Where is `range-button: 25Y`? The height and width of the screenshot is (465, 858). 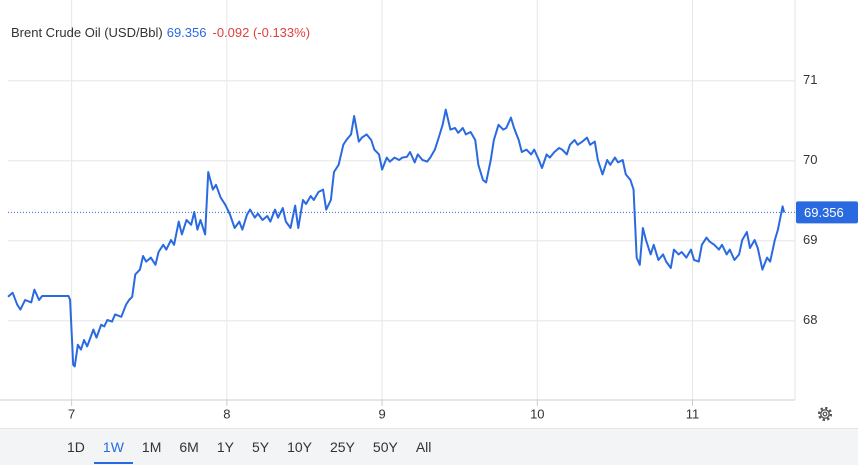 range-button: 25Y is located at coordinates (342, 446).